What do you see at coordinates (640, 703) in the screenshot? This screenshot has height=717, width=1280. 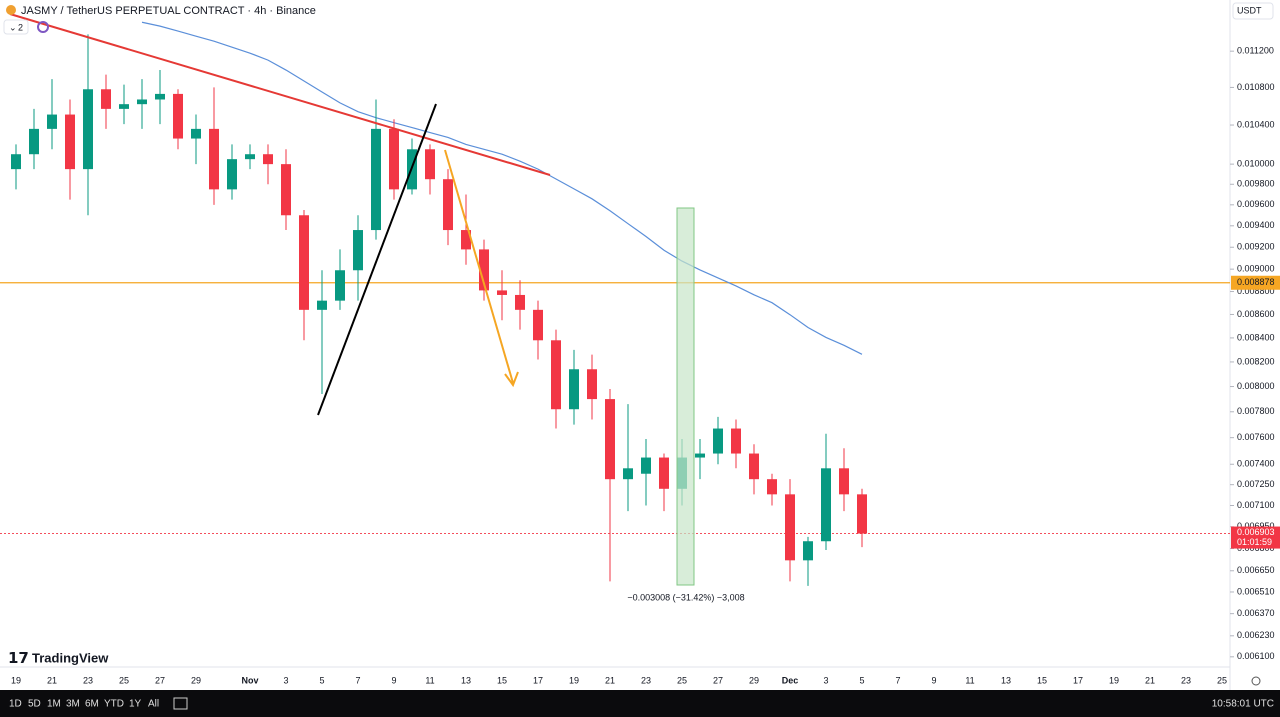 I see `bottom-toolbar` at bounding box center [640, 703].